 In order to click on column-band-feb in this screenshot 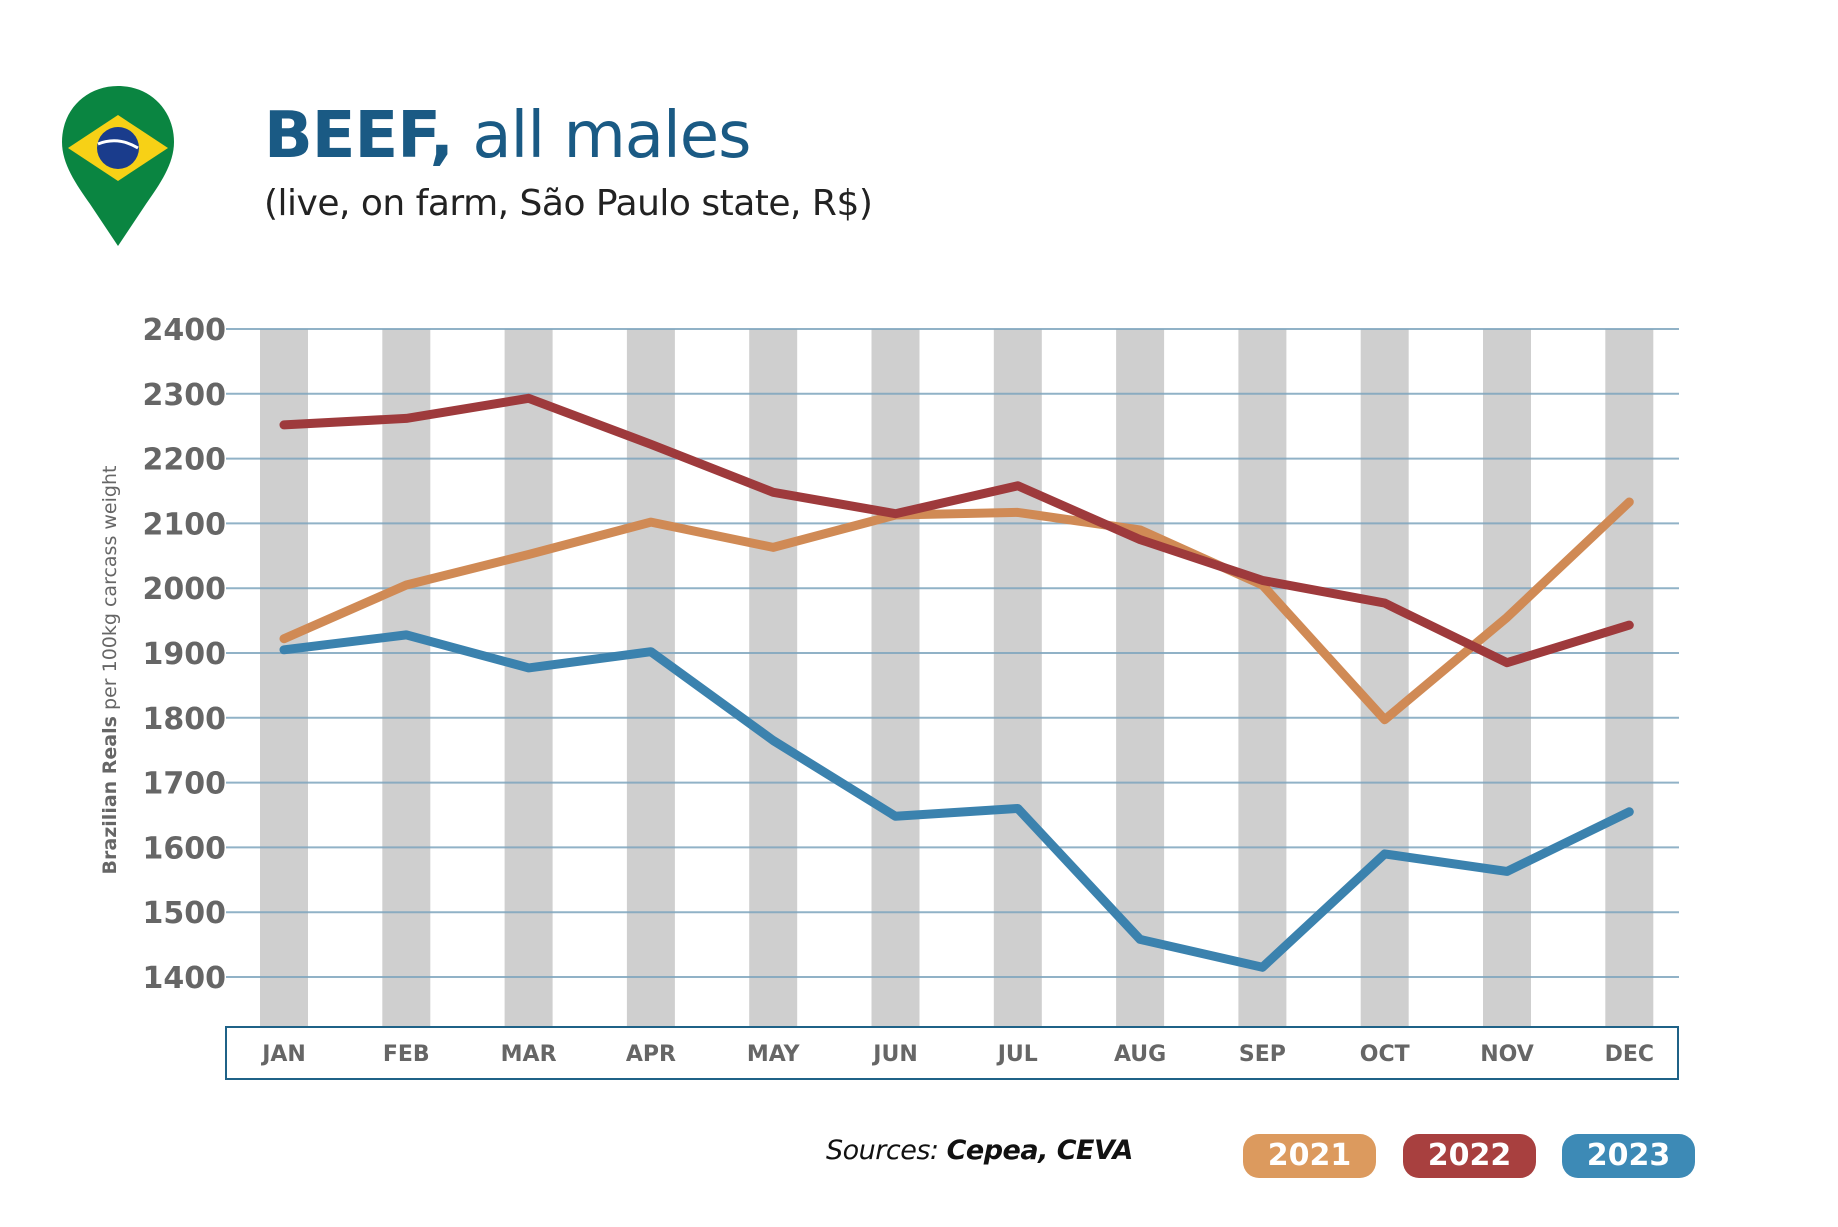, I will do `click(406, 678)`.